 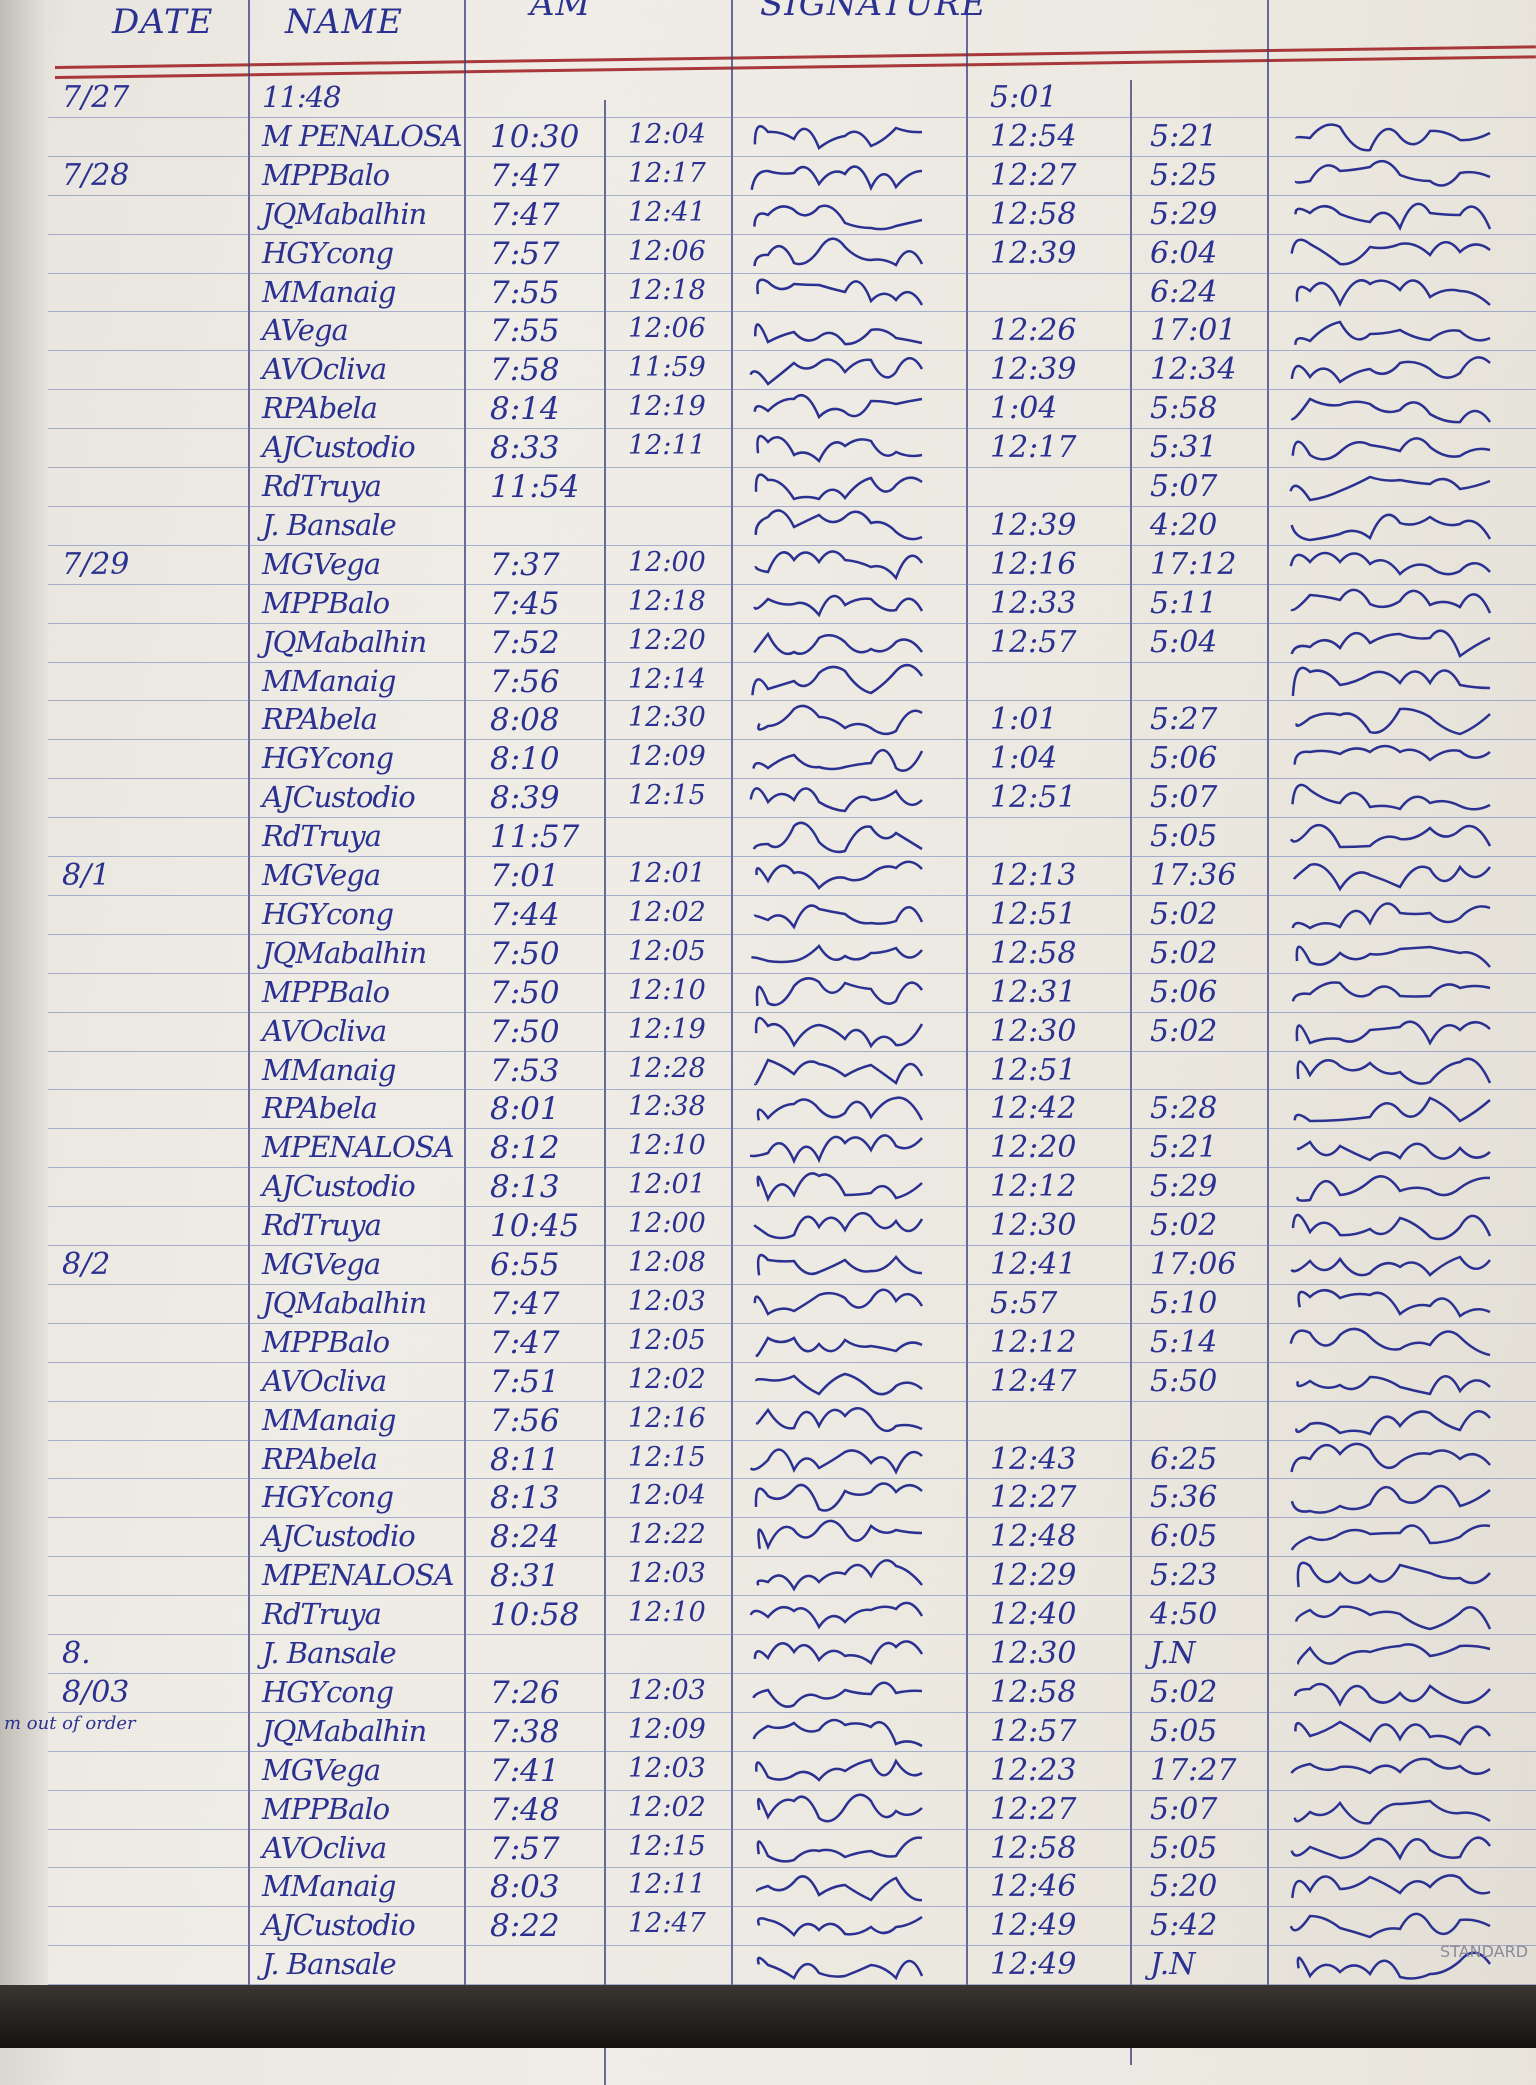 I want to click on am-time-out: 12:15, so click(x=667, y=796).